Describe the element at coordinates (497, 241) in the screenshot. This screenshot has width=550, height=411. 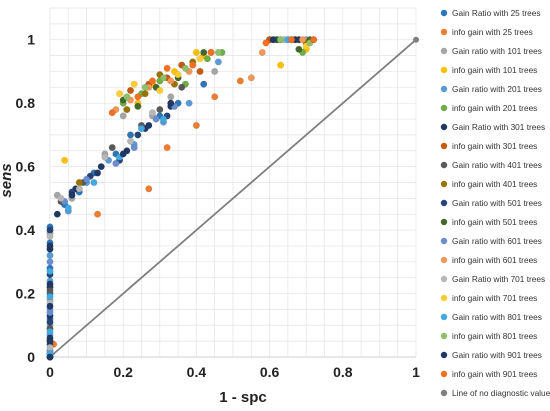
I see `legend-label: Gain ratio with 601 trees` at that location.